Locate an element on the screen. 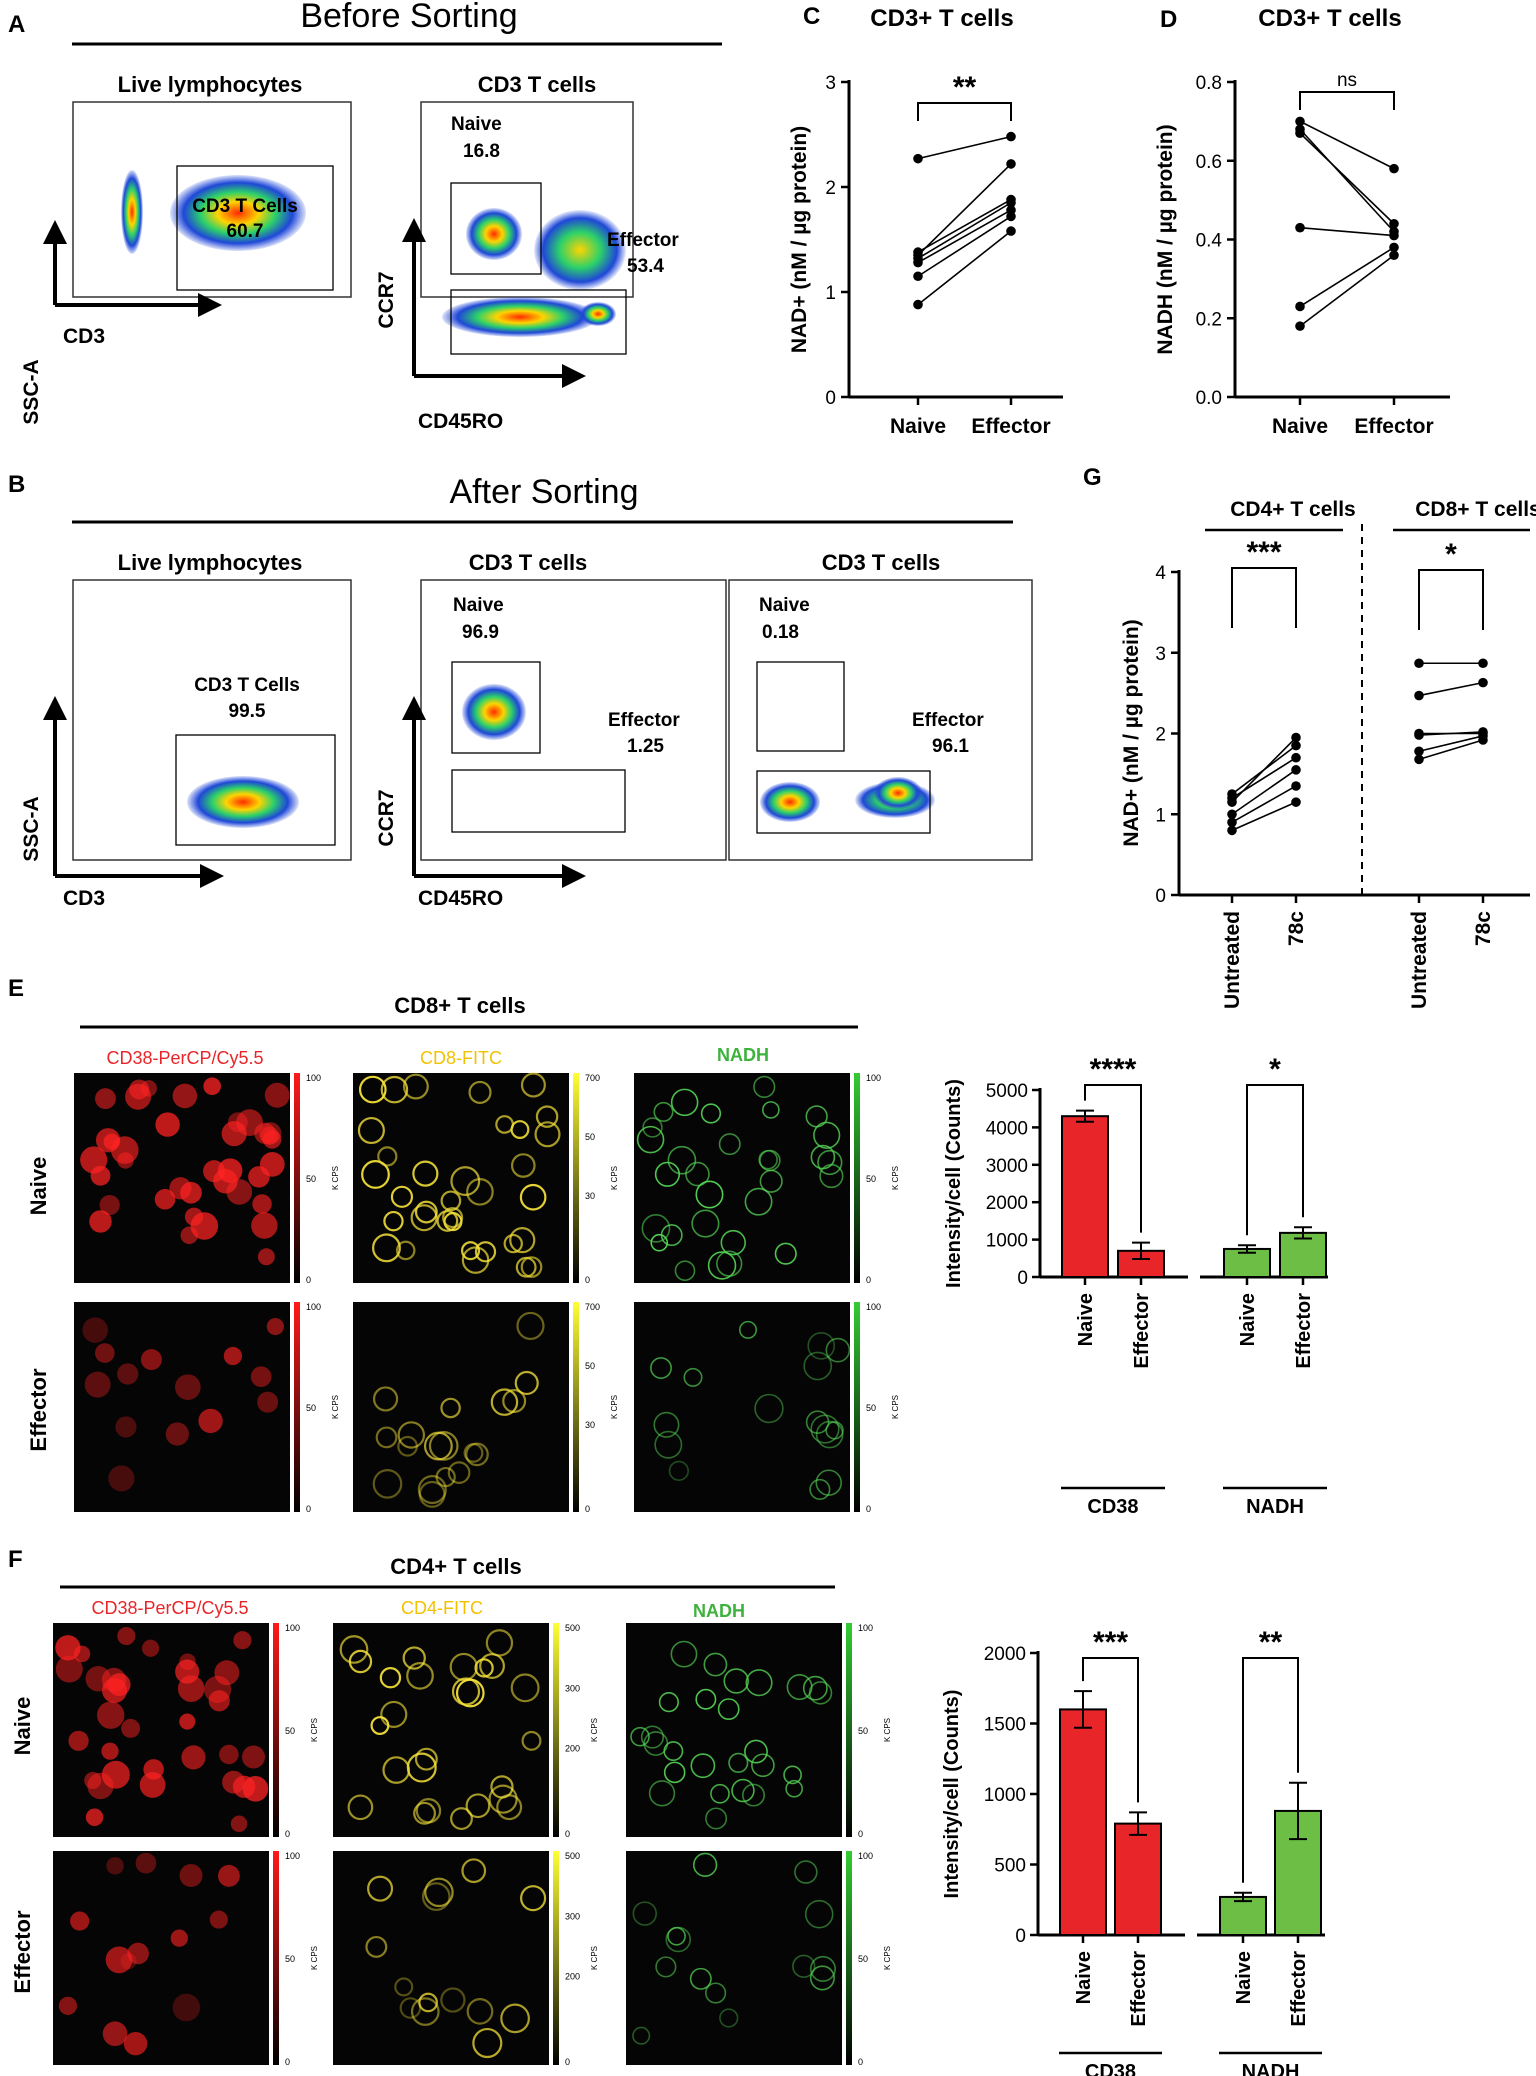 The width and height of the screenshot is (1536, 2076). gate-percent: 1.25 is located at coordinates (645, 746).